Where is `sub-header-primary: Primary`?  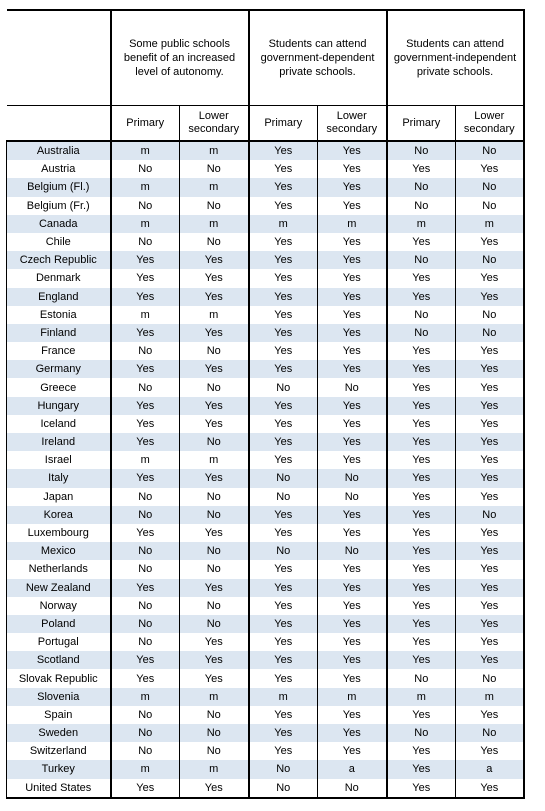
sub-header-primary: Primary is located at coordinates (144, 123).